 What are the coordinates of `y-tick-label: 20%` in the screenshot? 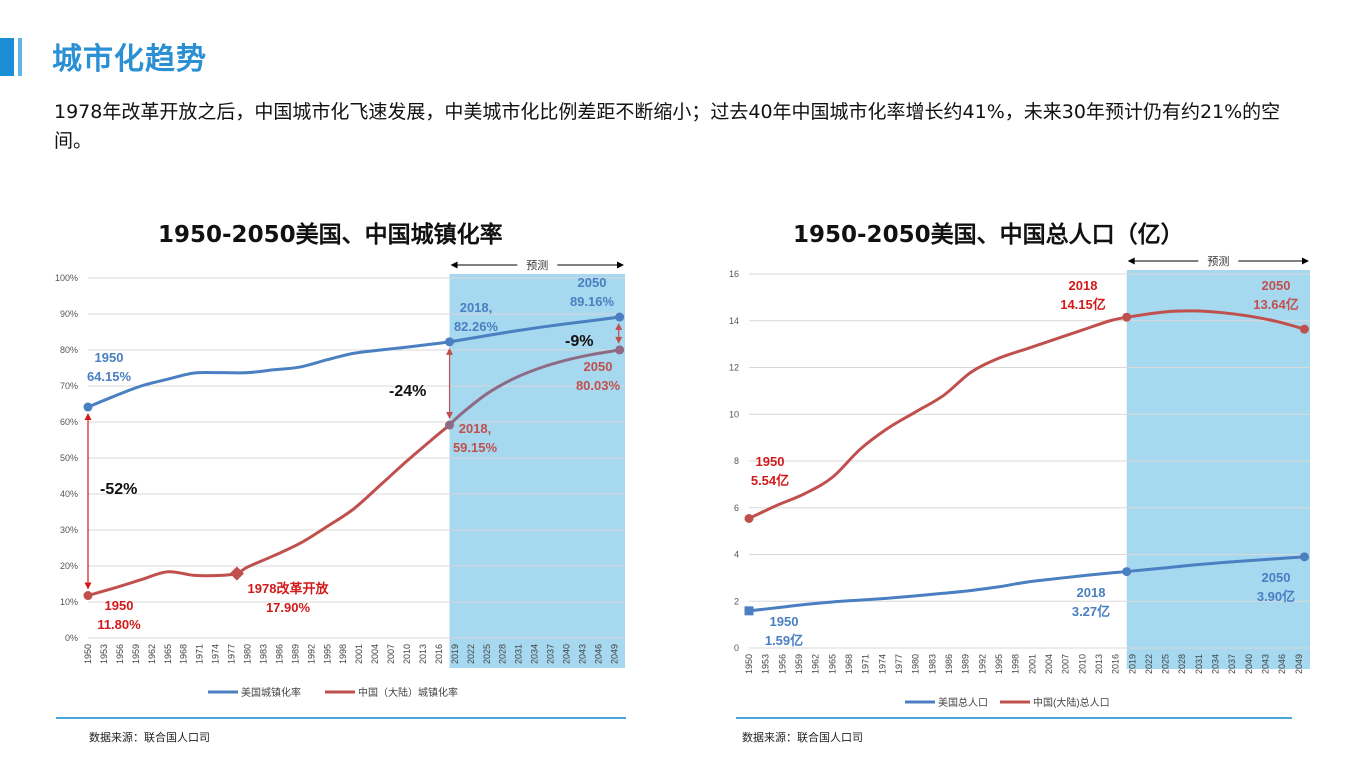 It's located at (69, 566).